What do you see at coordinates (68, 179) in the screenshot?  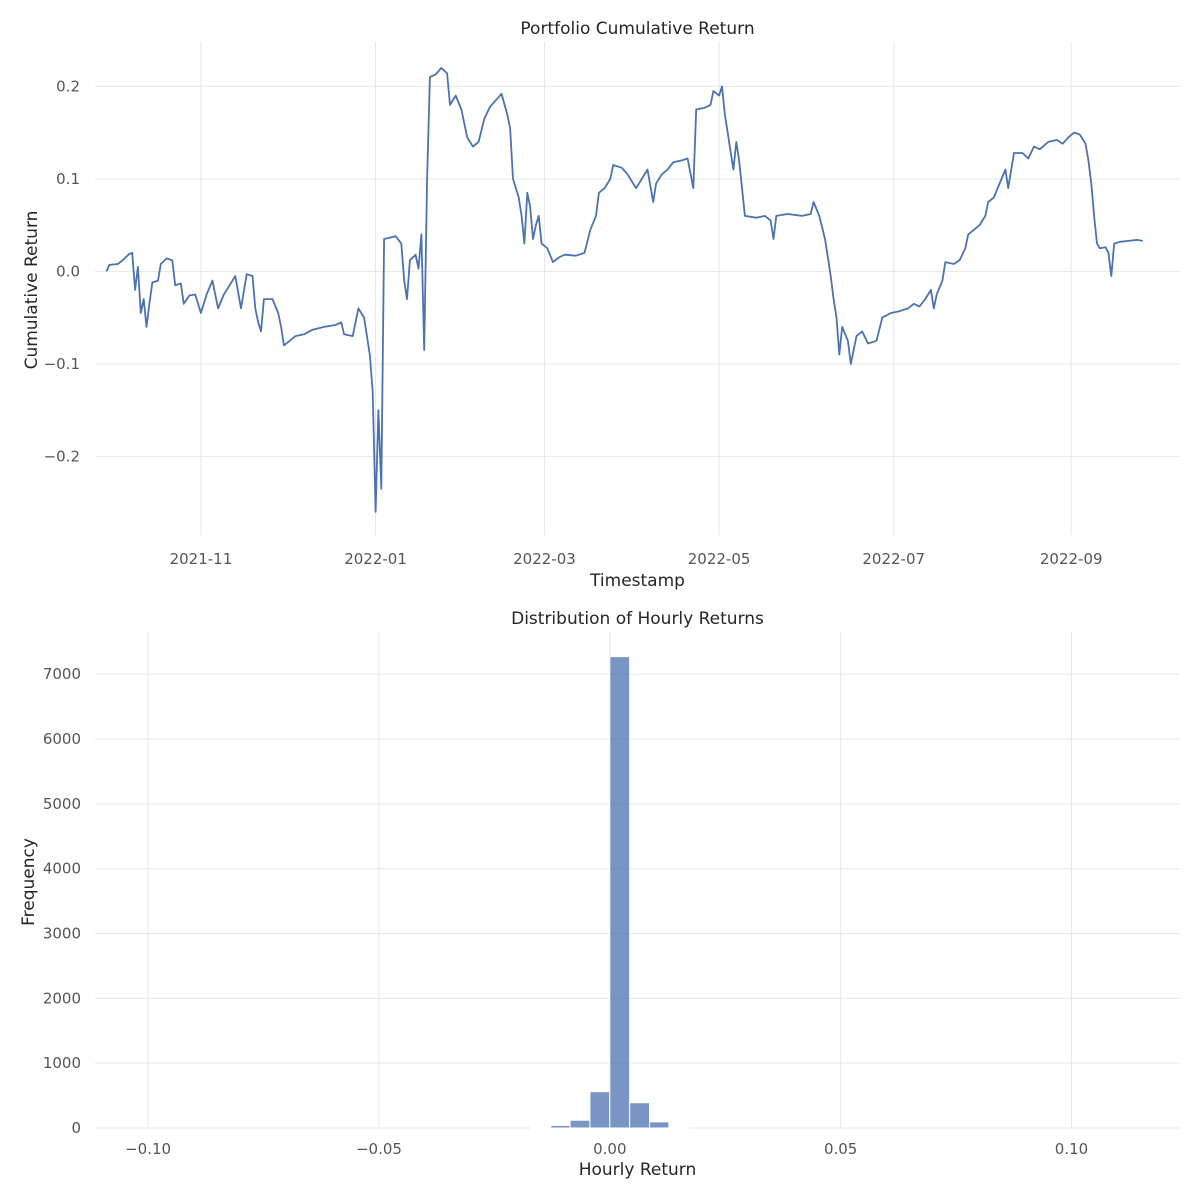 I see `line-chart-y-tick-label: 0.1` at bounding box center [68, 179].